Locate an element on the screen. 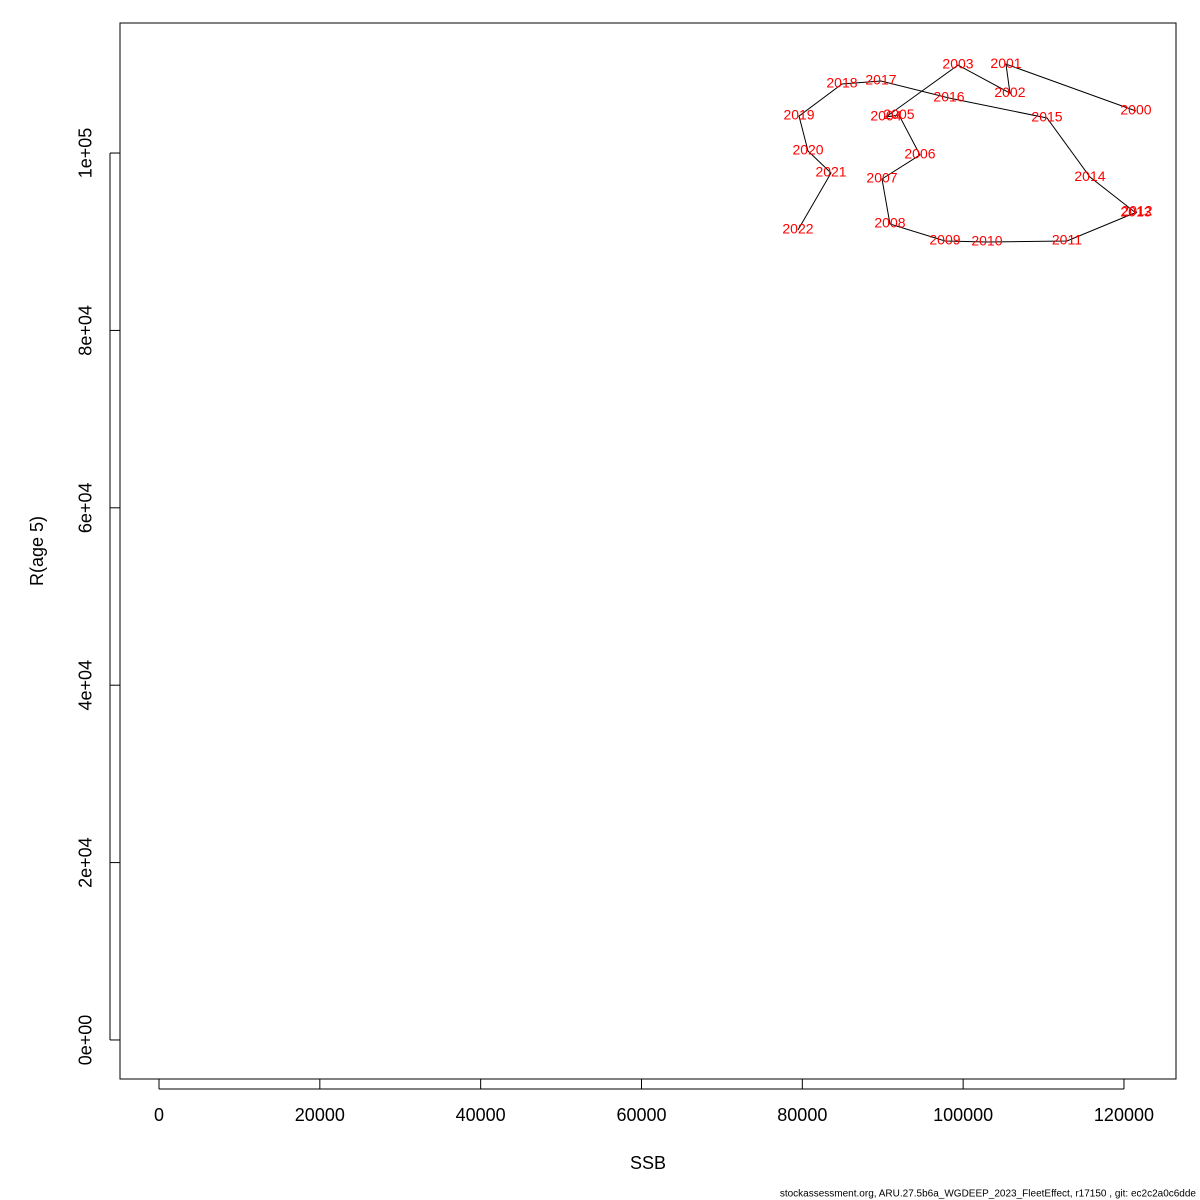 The width and height of the screenshot is (1200, 1200). x-tick-label: 100000 is located at coordinates (963, 1115).